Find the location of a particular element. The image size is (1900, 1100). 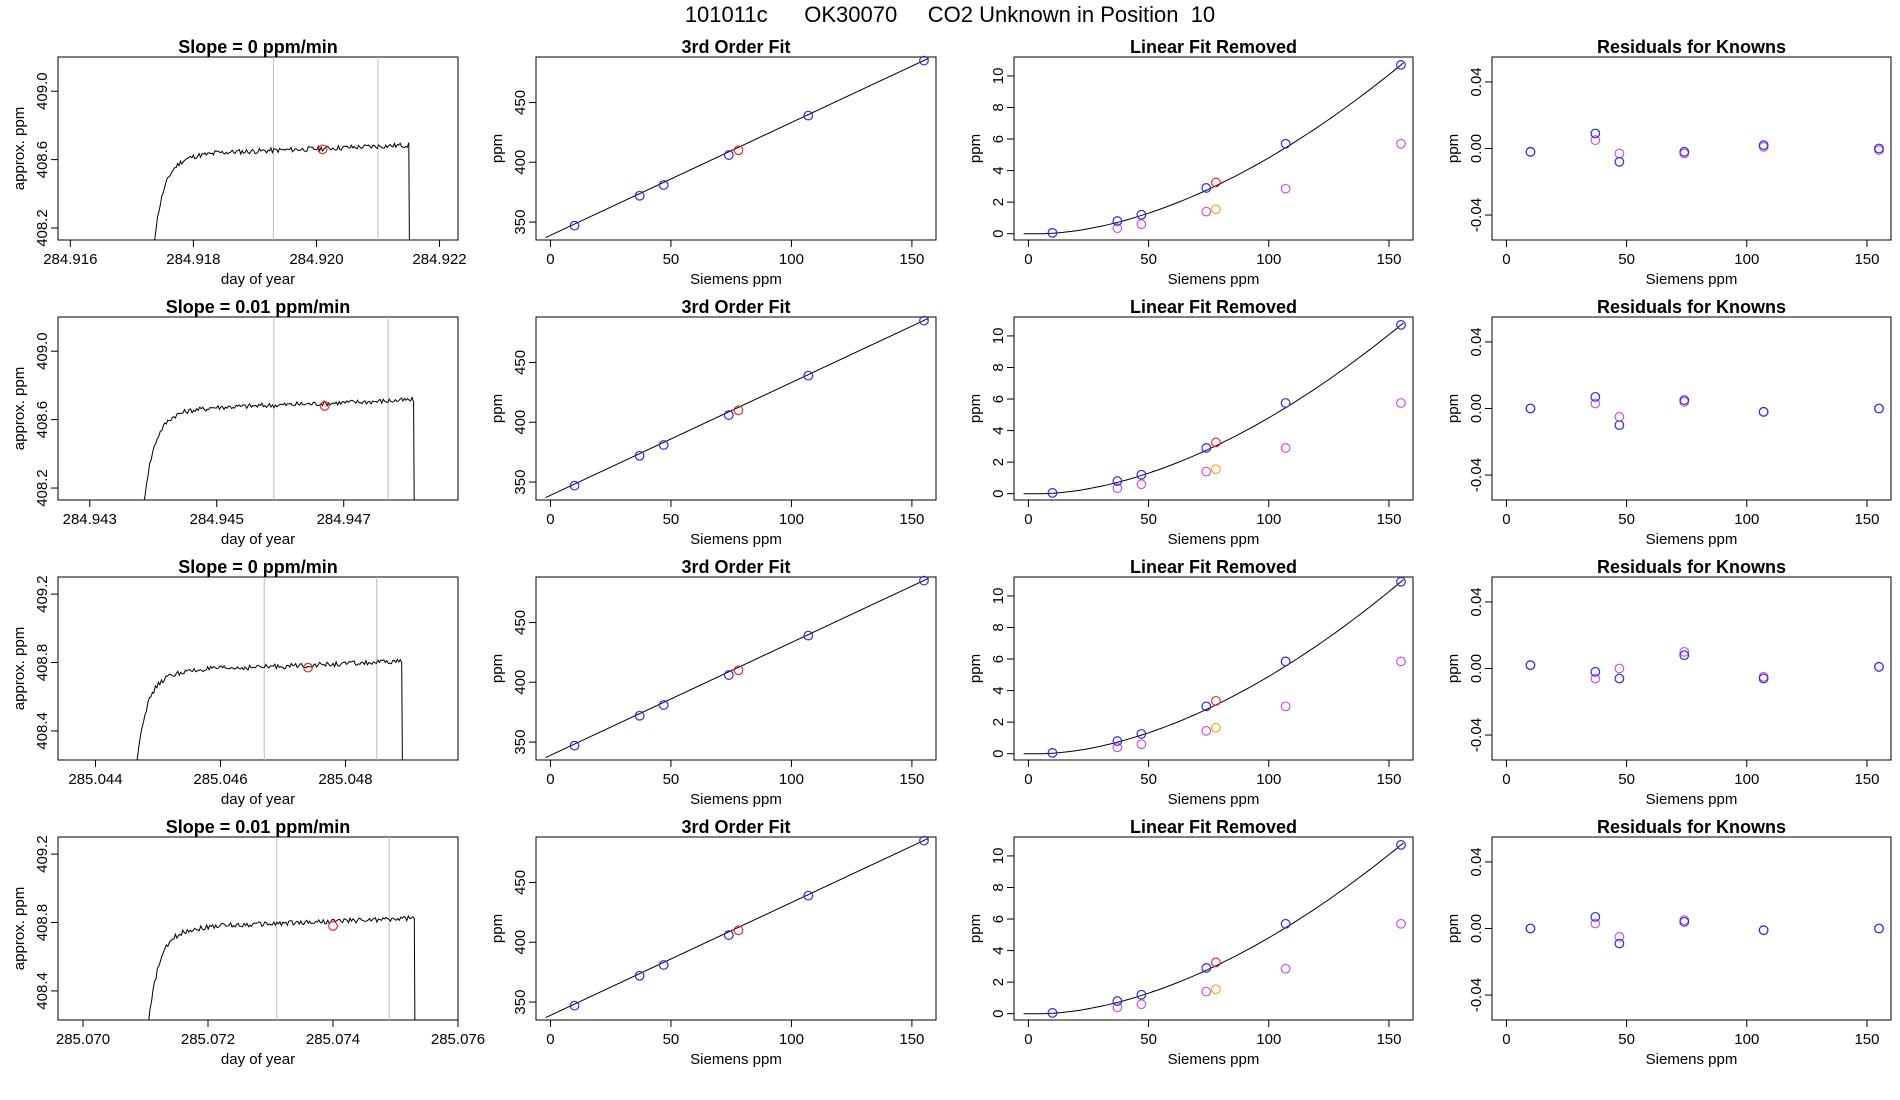

timeseries-line is located at coordinates (282, 190).